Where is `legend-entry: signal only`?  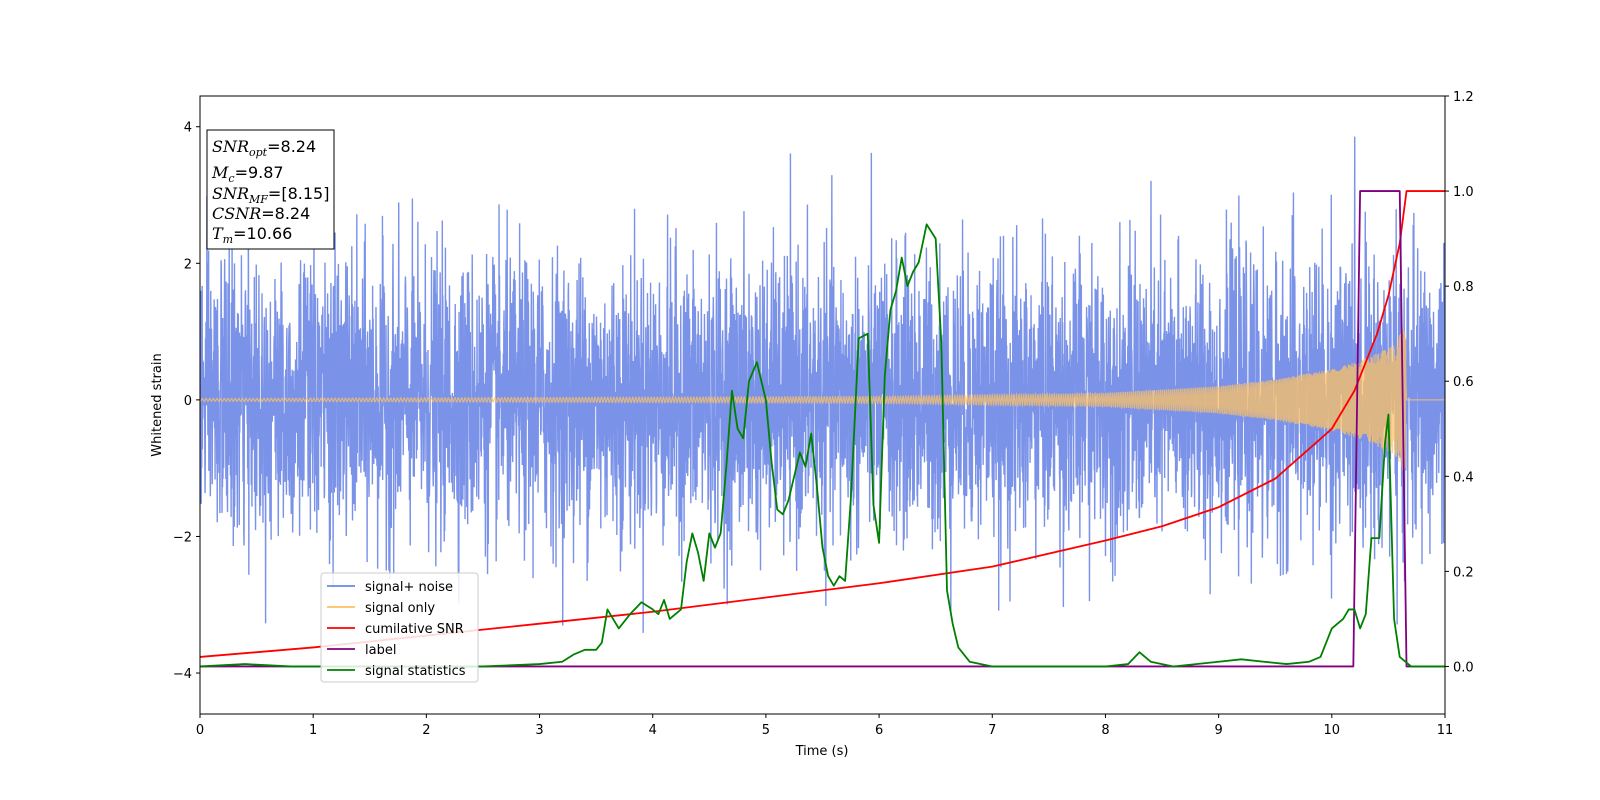 legend-entry: signal only is located at coordinates (381, 608).